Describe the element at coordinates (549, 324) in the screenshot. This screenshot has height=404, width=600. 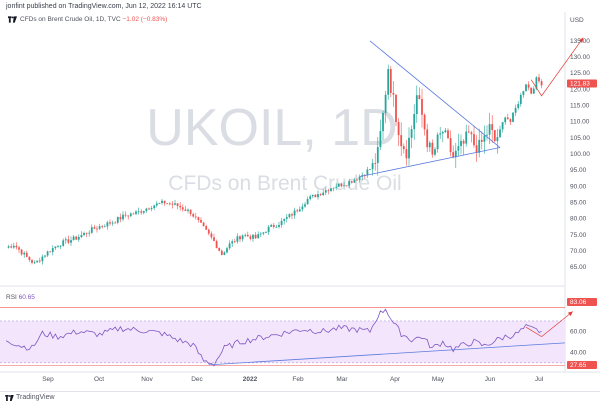
I see `rsi-projection-arrow` at that location.